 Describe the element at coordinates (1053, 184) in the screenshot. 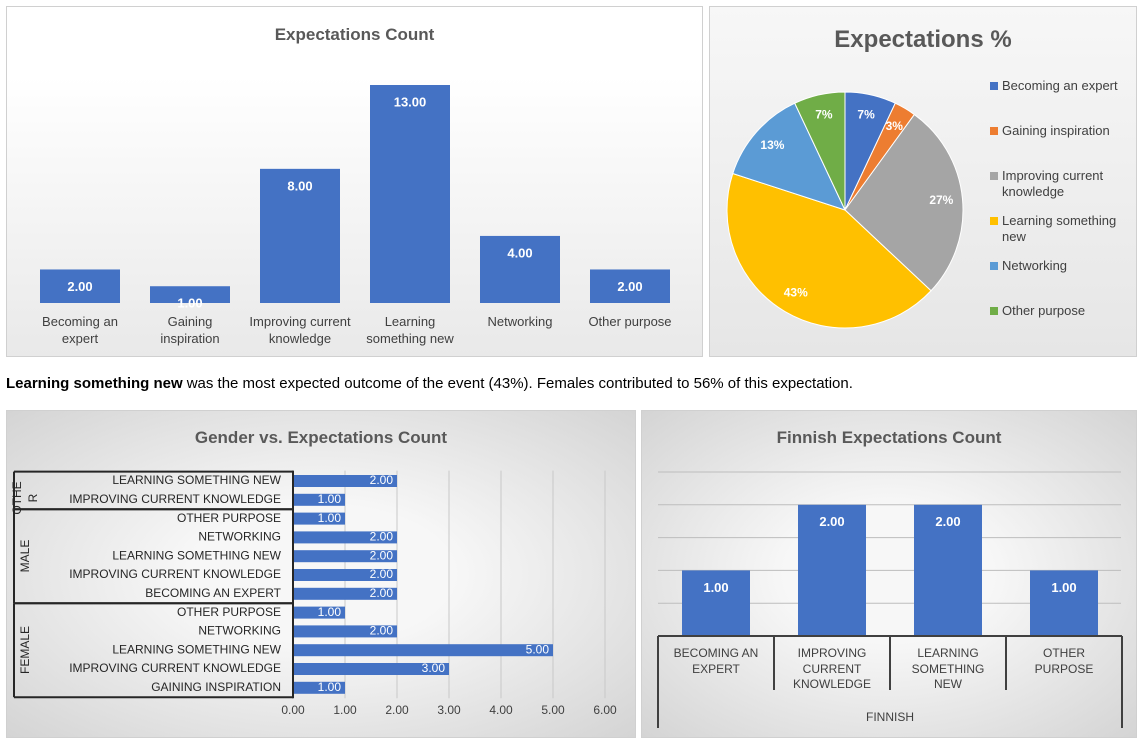

I see `legend-label: Improving current knowledge` at that location.